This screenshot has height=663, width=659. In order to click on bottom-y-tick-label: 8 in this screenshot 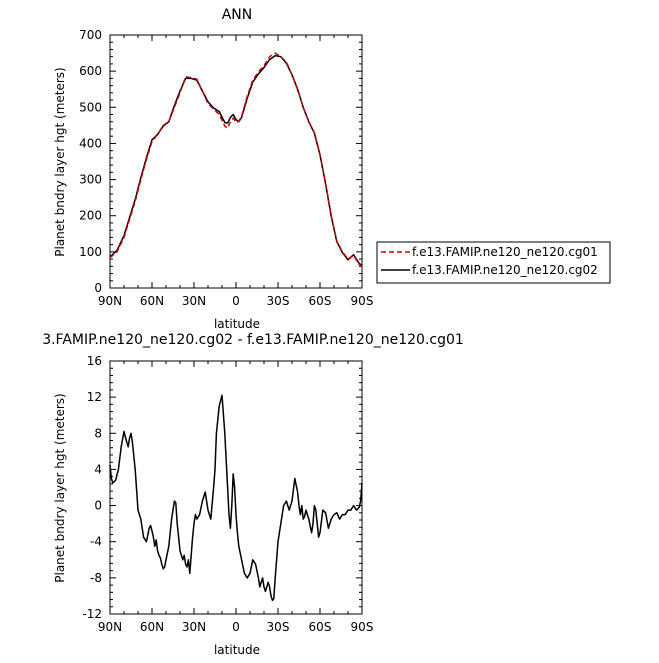, I will do `click(98, 433)`.